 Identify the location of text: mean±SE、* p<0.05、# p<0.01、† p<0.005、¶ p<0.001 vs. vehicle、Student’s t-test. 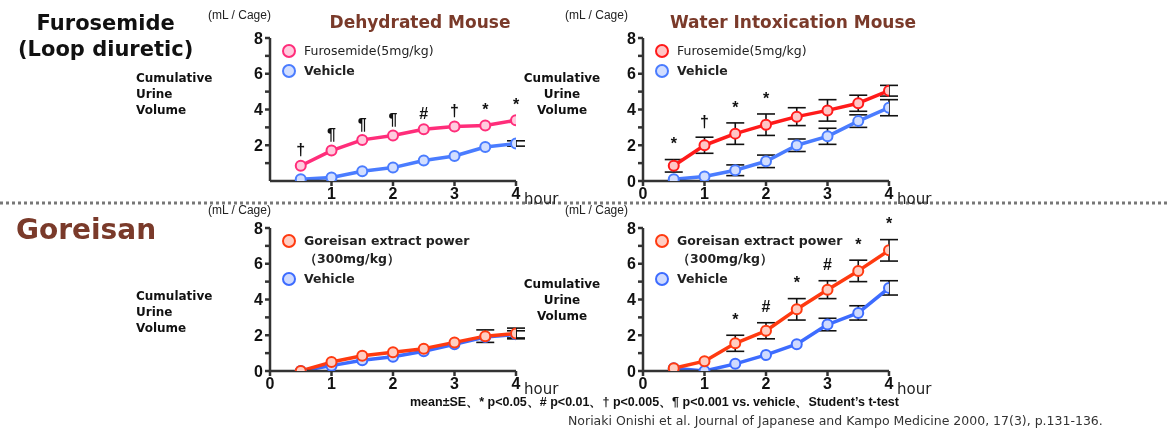
(654, 402).